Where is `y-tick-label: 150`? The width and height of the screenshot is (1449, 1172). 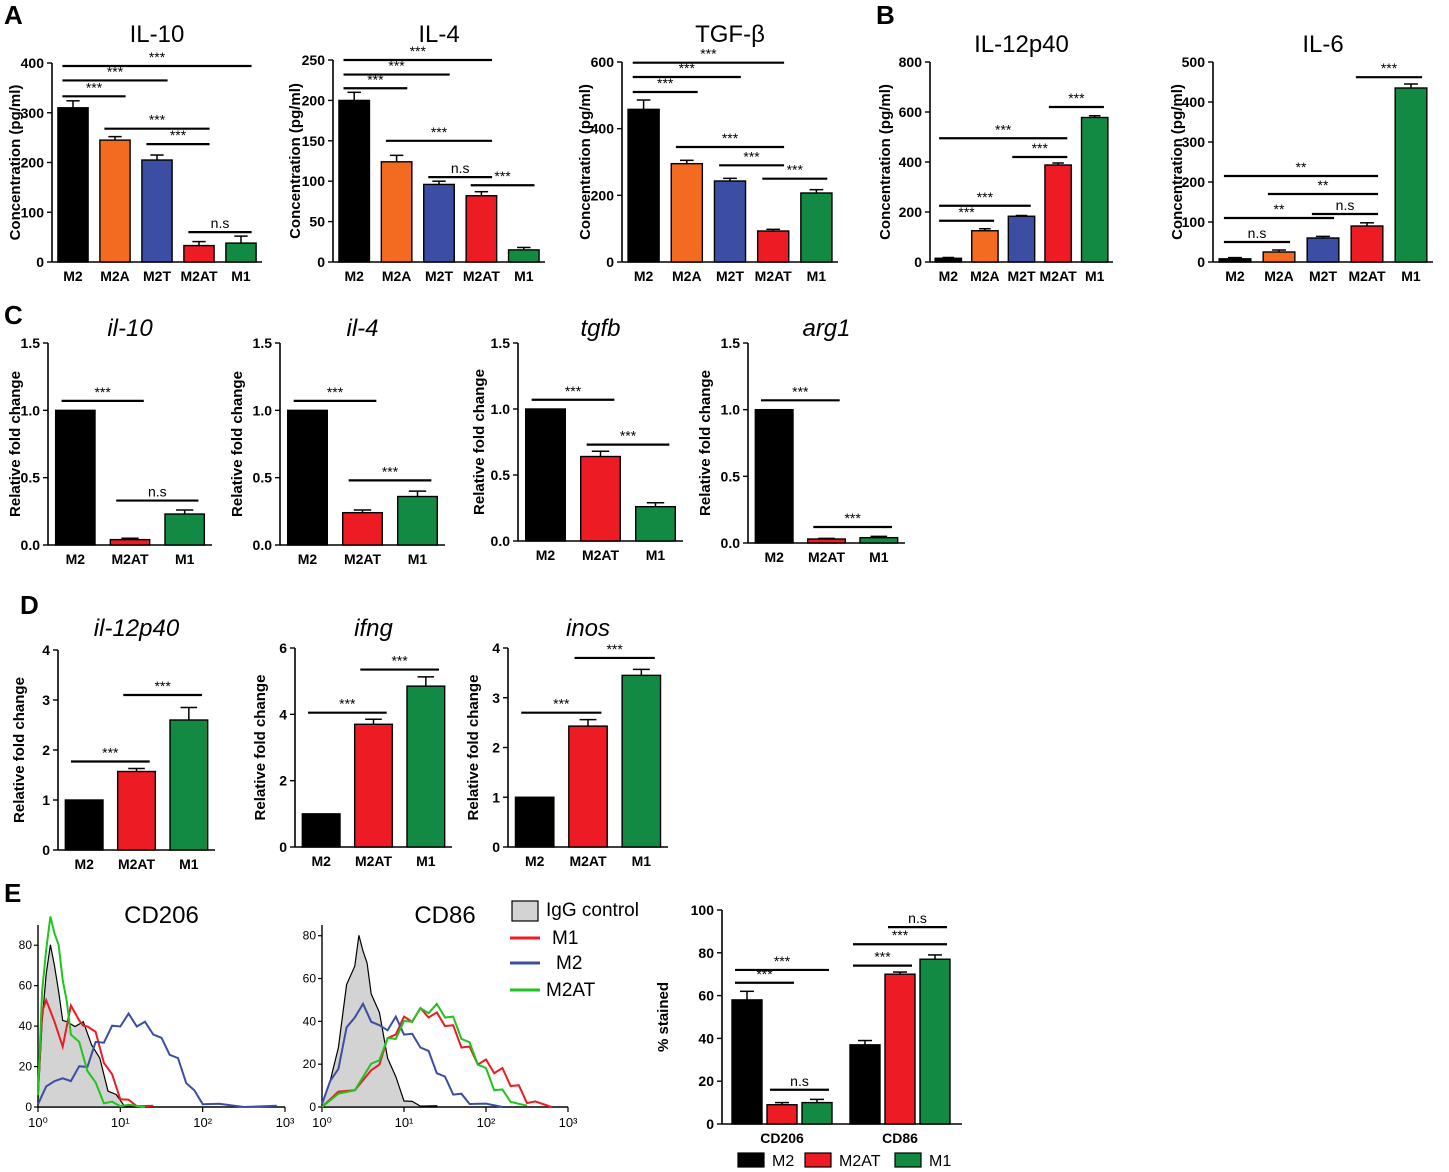
y-tick-label: 150 is located at coordinates (314, 141).